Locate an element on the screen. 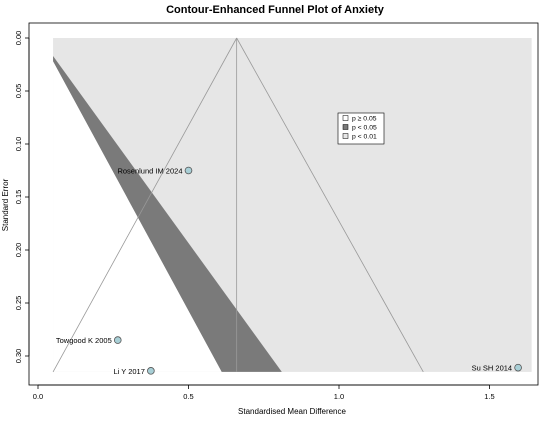 Image resolution: width=550 pixels, height=423 pixels. x-axis-label: Standardised Mean Difference is located at coordinates (292, 411).